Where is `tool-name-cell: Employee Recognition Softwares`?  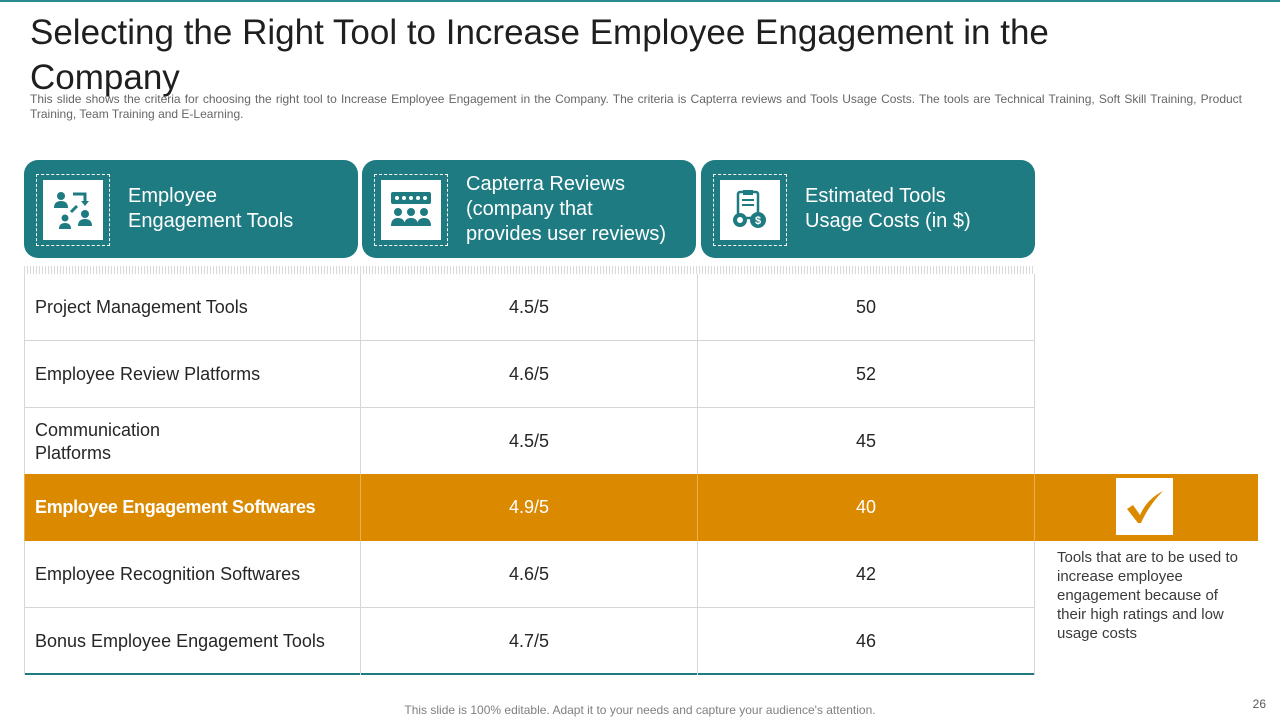 tool-name-cell: Employee Recognition Softwares is located at coordinates (192, 574).